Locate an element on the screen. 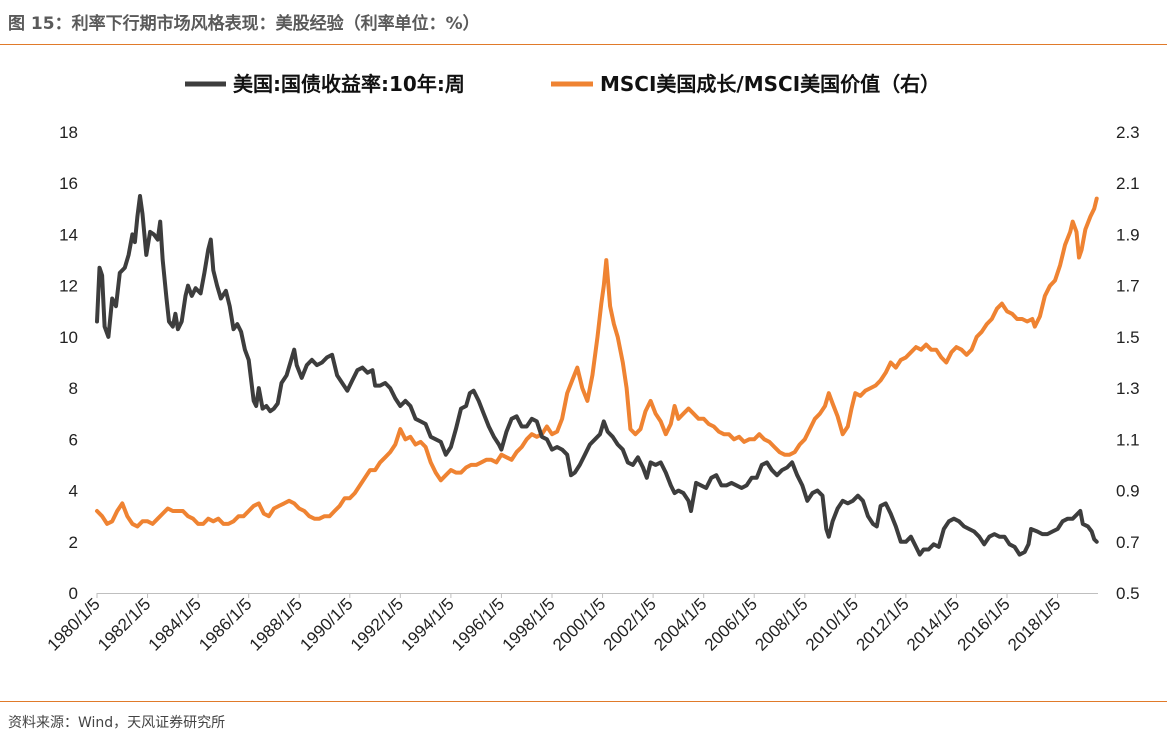 The width and height of the screenshot is (1167, 742). y-left-tick-label: 2 is located at coordinates (73, 542).